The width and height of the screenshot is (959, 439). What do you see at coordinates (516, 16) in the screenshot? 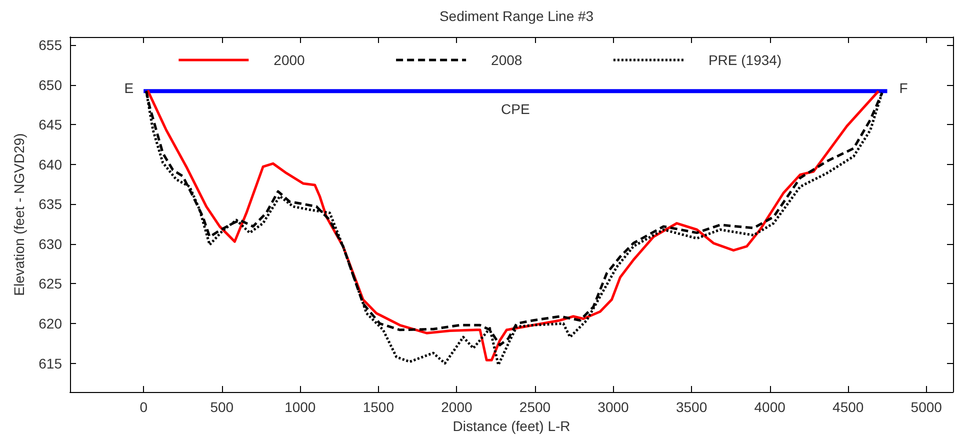
I see `chart-title: Sediment Range Line #3` at bounding box center [516, 16].